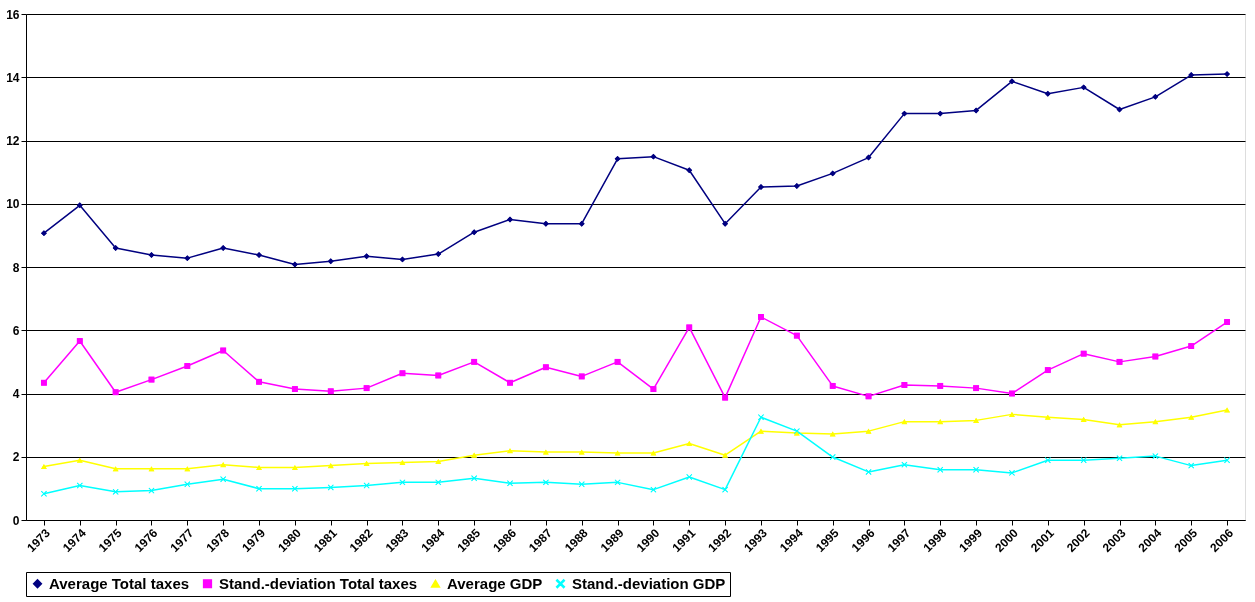 Image resolution: width=1255 pixels, height=602 pixels. What do you see at coordinates (13, 141) in the screenshot?
I see `y-tick-label: 12` at bounding box center [13, 141].